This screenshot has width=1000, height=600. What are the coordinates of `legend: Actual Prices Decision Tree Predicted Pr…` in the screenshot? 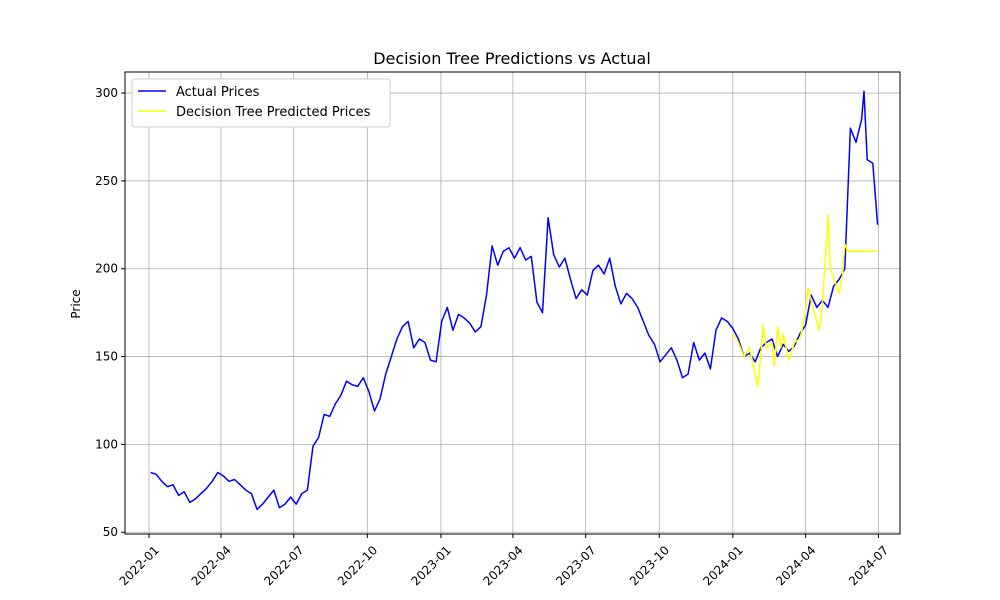 It's located at (261, 103).